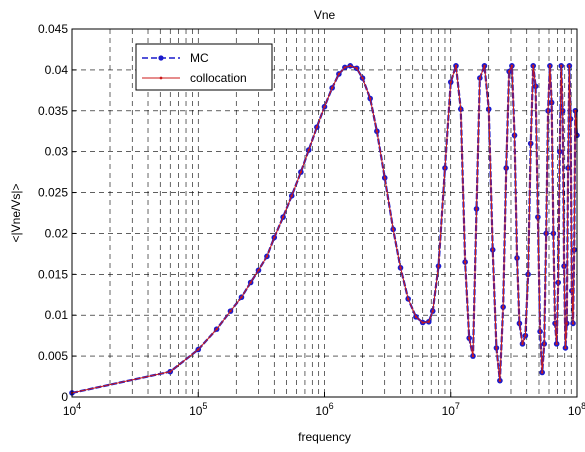 This screenshot has height=452, width=585. I want to click on y-axis-label: <|Vne/Vs|>, so click(16, 213).